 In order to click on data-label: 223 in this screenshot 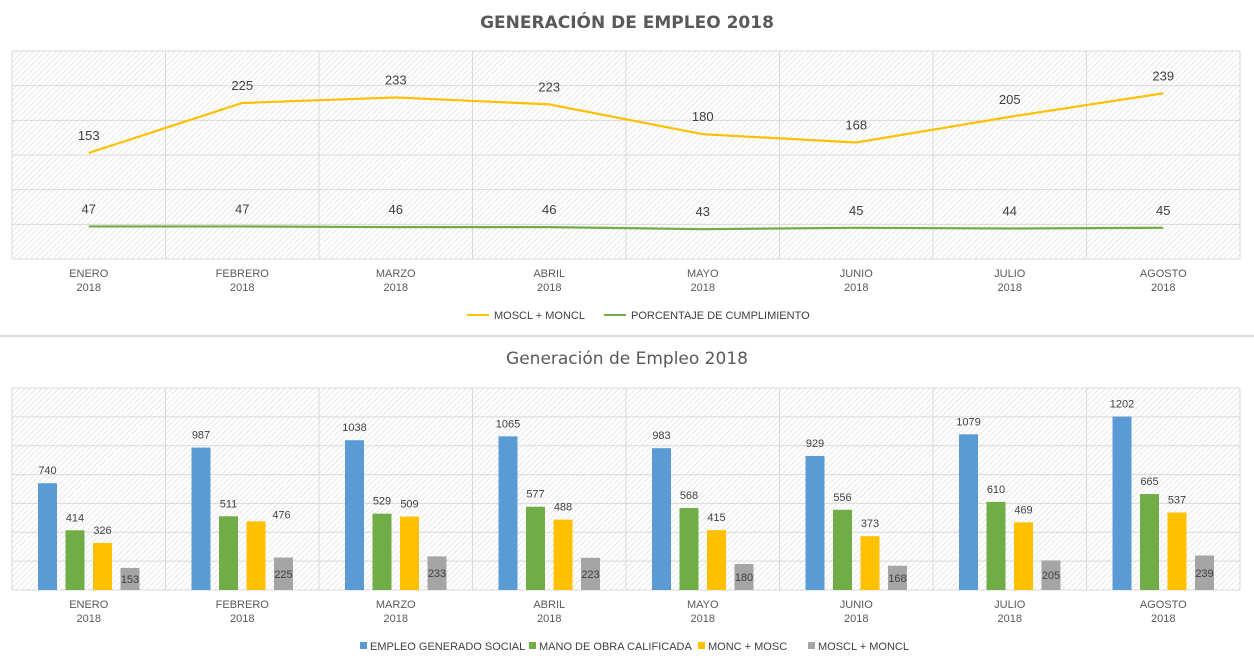, I will do `click(590, 575)`.